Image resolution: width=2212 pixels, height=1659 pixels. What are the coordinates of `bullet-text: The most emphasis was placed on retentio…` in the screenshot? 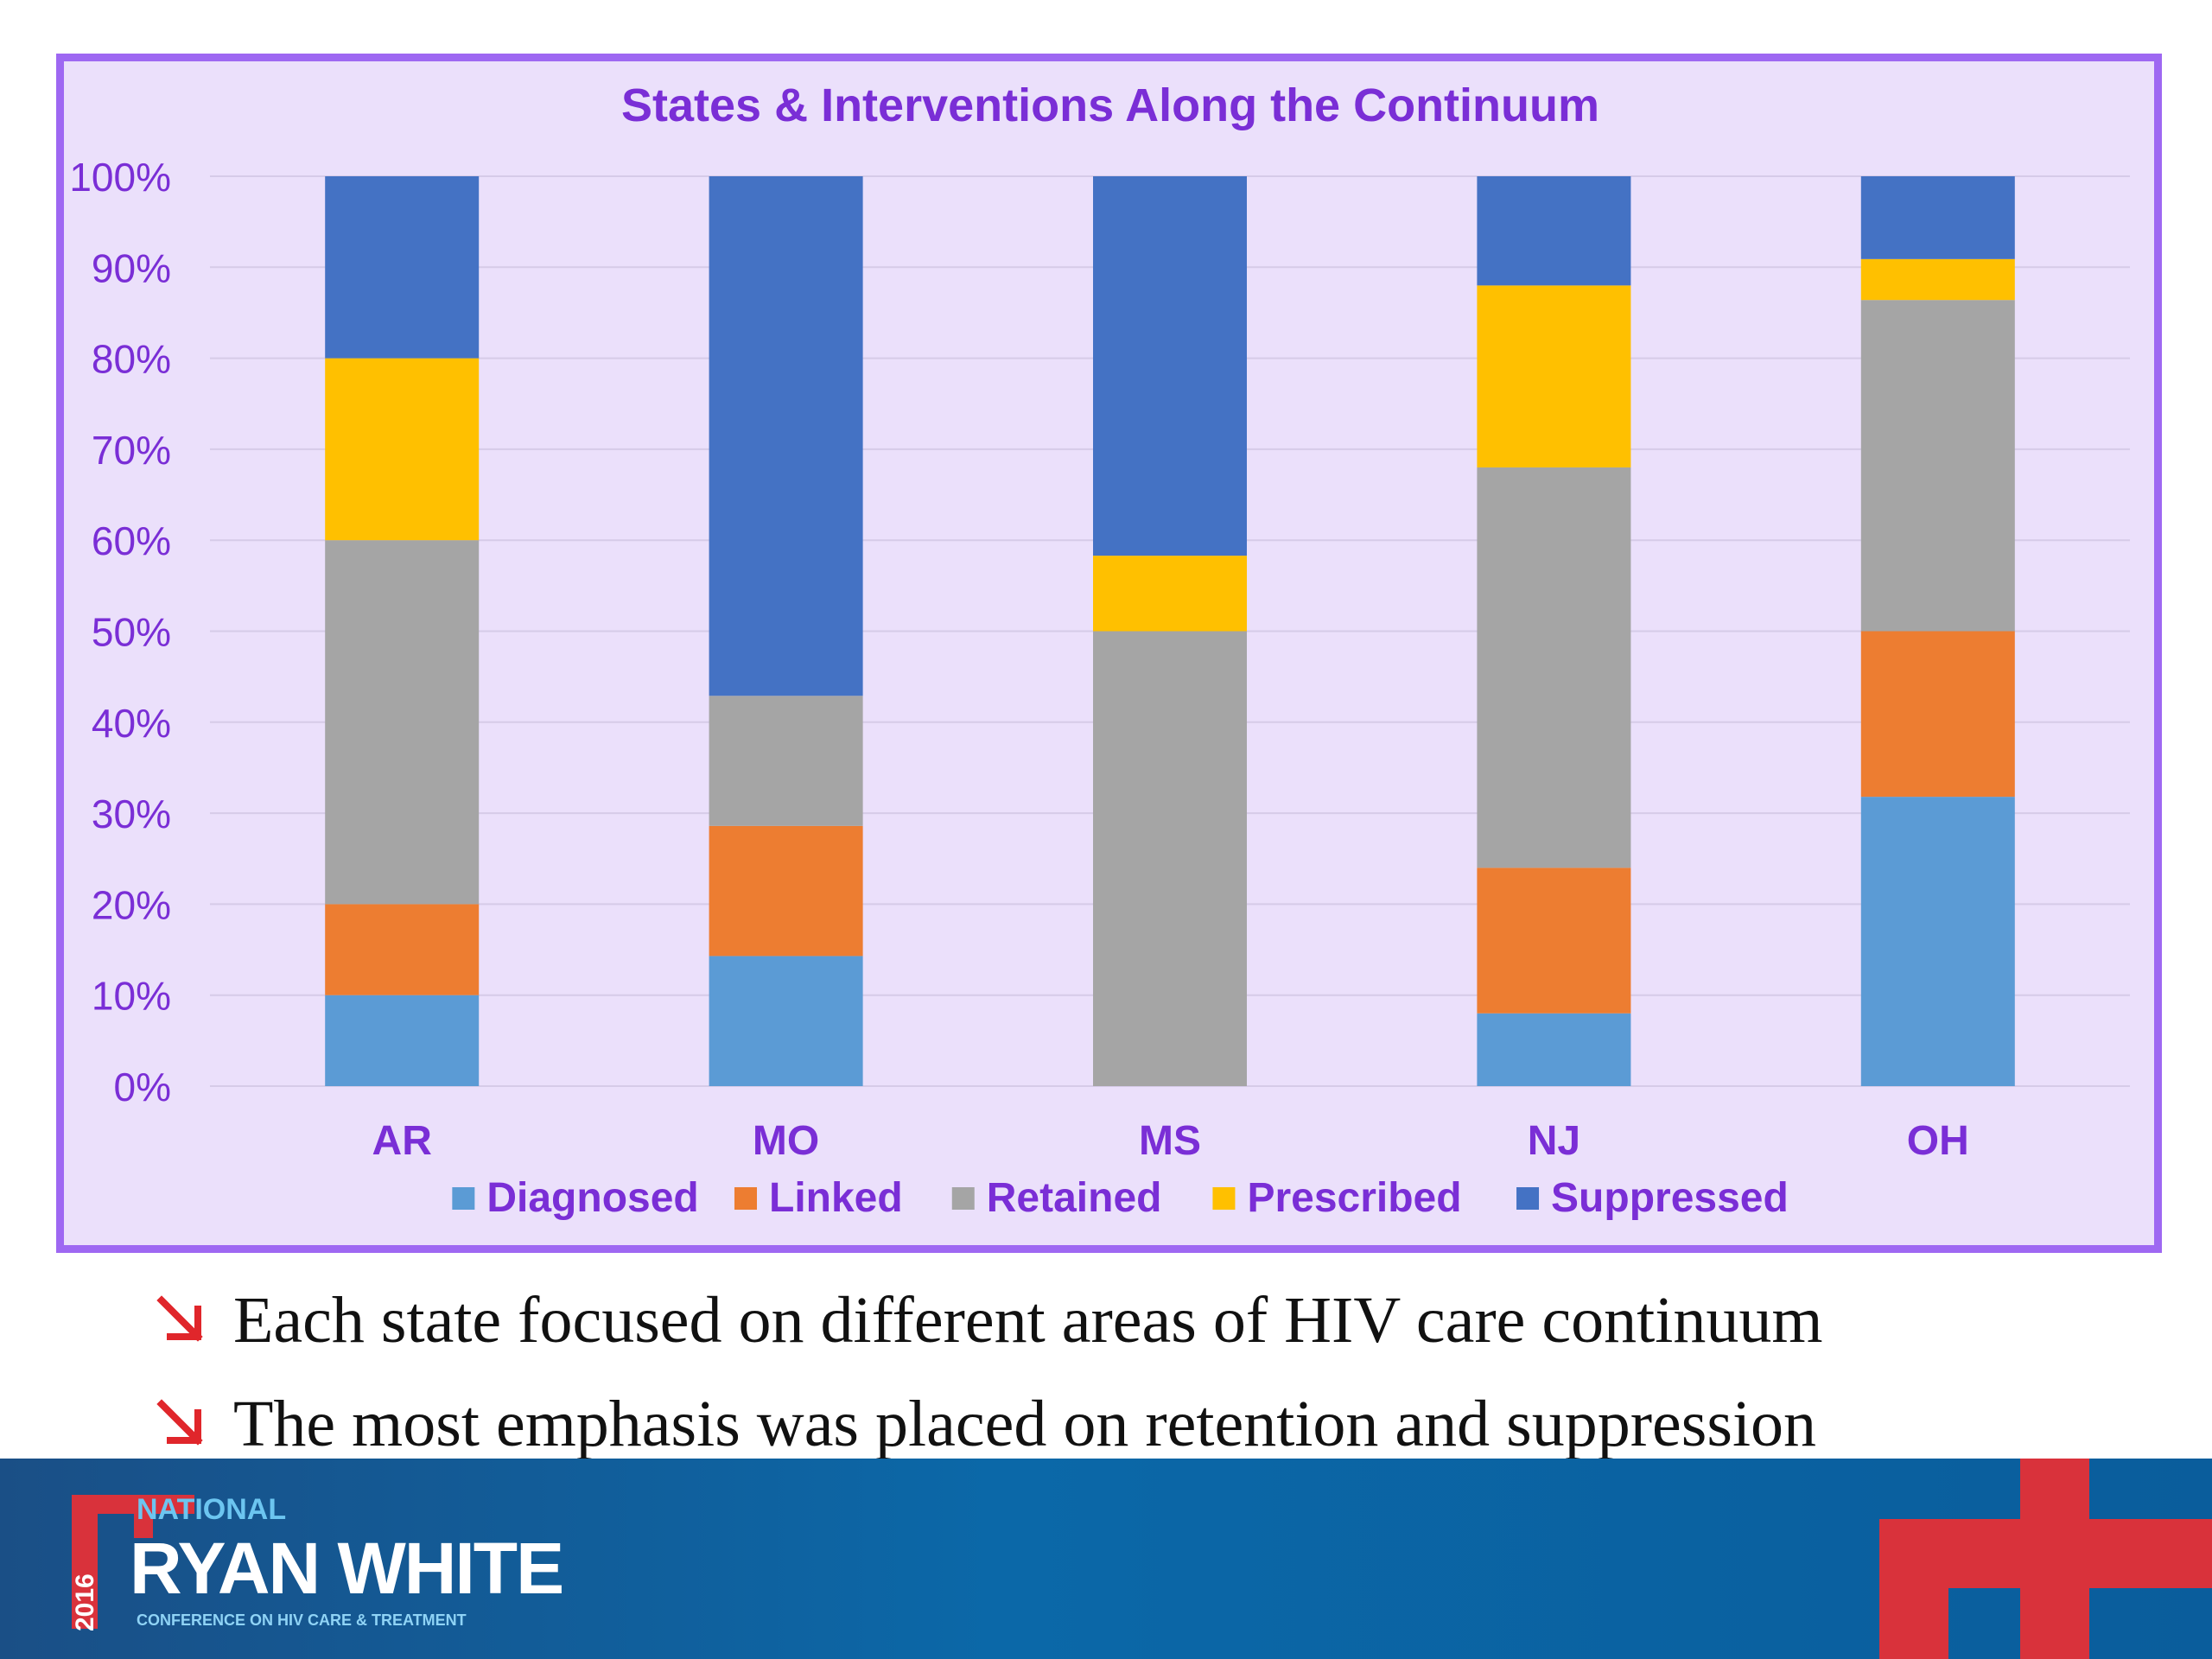 It's located at (1025, 1423).